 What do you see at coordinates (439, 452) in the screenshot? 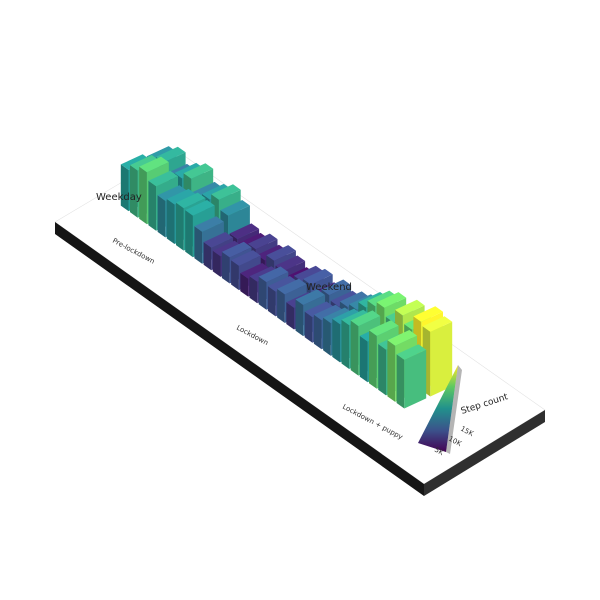
I see `legend-tick-5k: 5K` at bounding box center [439, 452].